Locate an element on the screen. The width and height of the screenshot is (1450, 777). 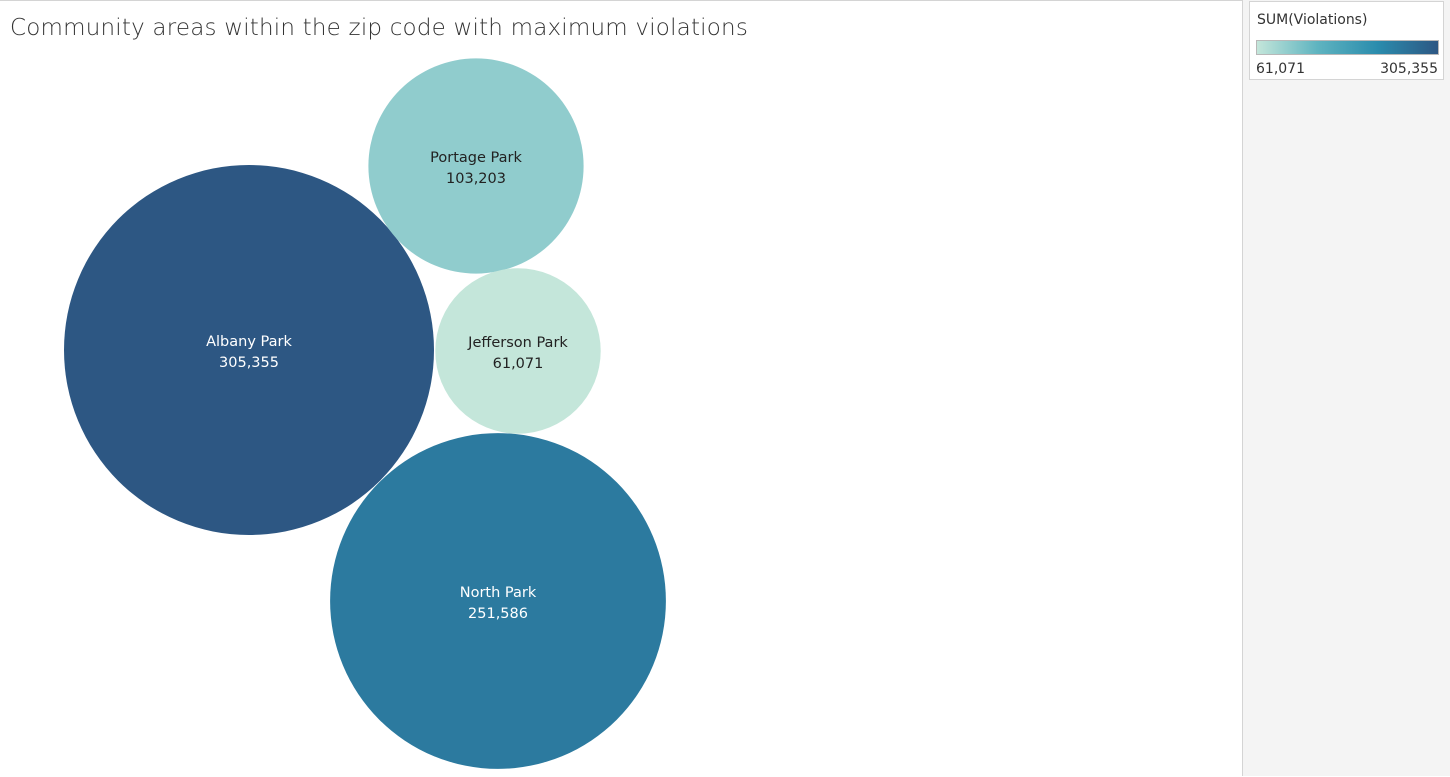
bubble-name-label: North Park is located at coordinates (498, 593).